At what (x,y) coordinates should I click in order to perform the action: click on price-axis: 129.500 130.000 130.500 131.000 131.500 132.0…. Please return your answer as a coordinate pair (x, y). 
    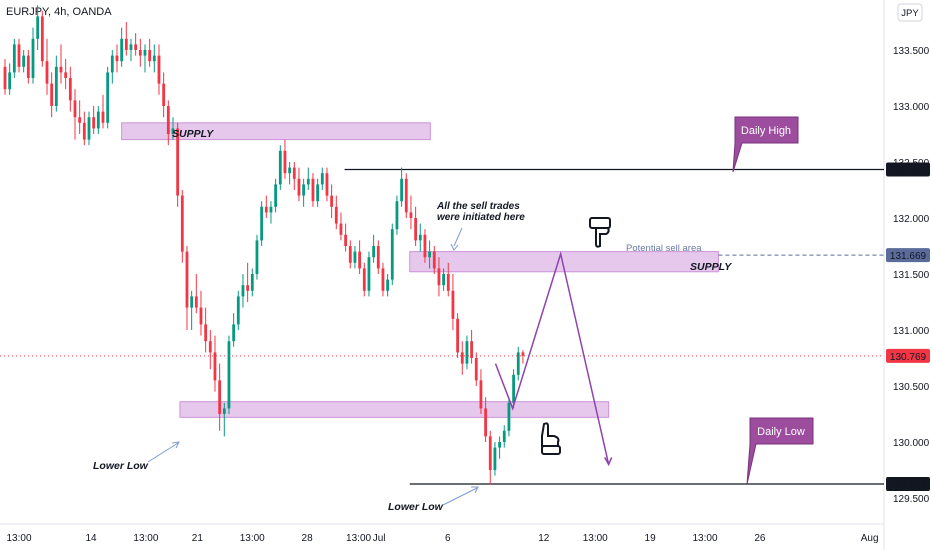
    Looking at the image, I should click on (908, 275).